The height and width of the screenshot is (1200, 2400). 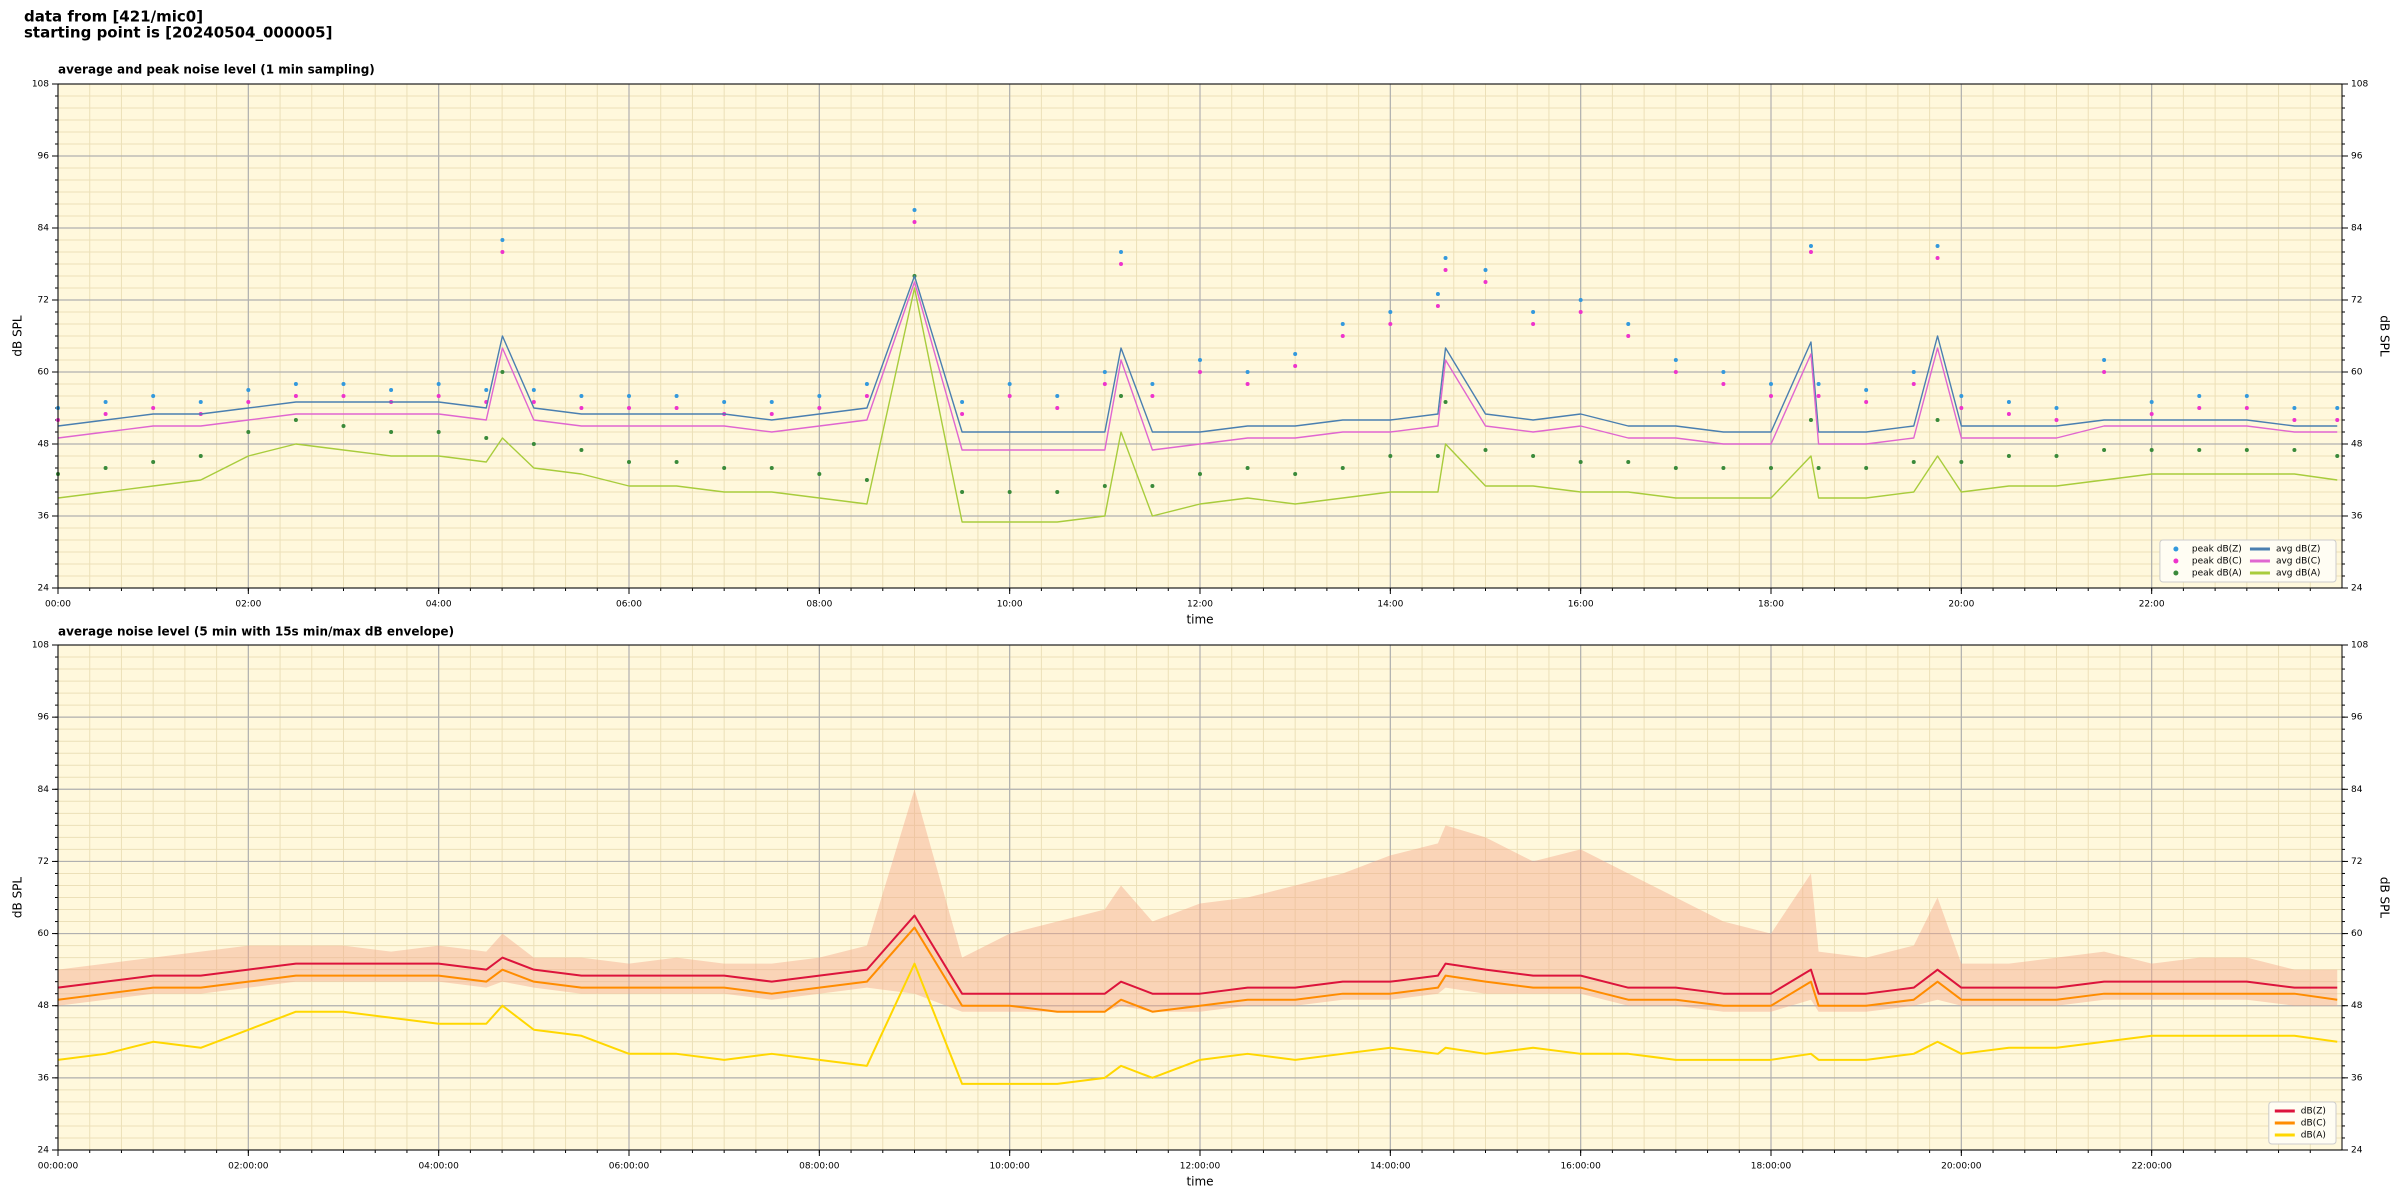 What do you see at coordinates (2298, 562) in the screenshot?
I see `legend-label: avg dB(C)` at bounding box center [2298, 562].